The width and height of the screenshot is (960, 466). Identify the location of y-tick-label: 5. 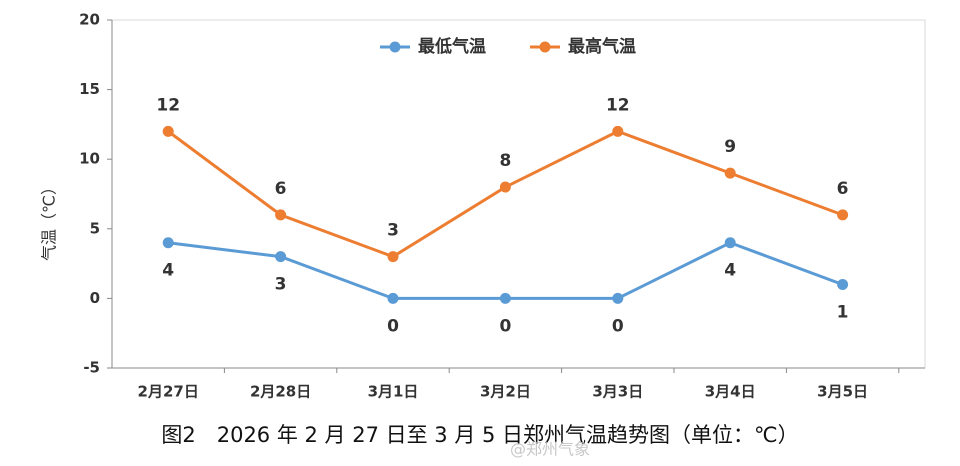
(95, 228).